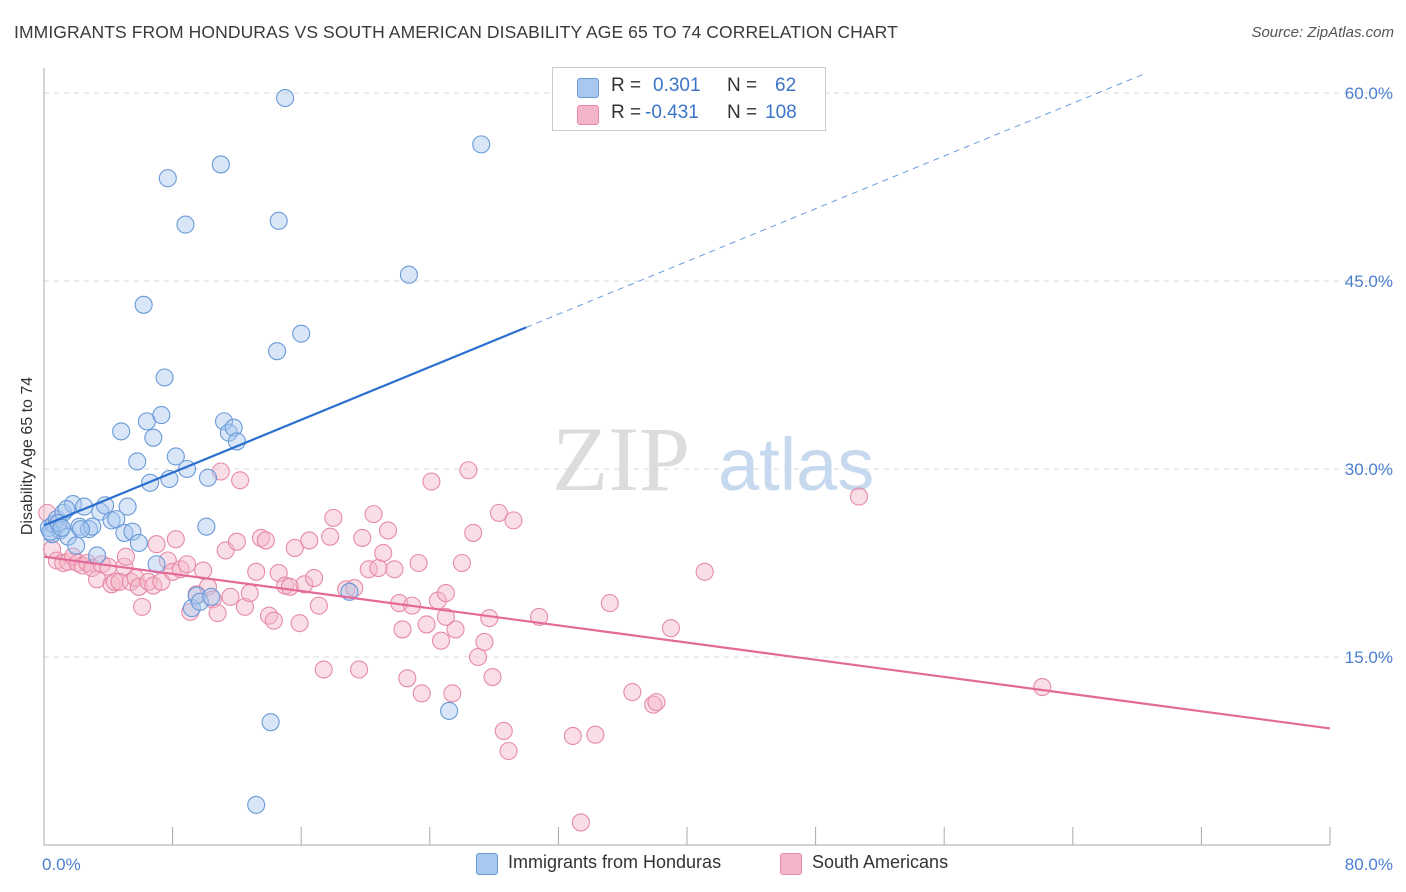 This screenshot has width=1406, height=892. What do you see at coordinates (713, 459) in the screenshot?
I see `watermark: ZIP atlas` at bounding box center [713, 459].